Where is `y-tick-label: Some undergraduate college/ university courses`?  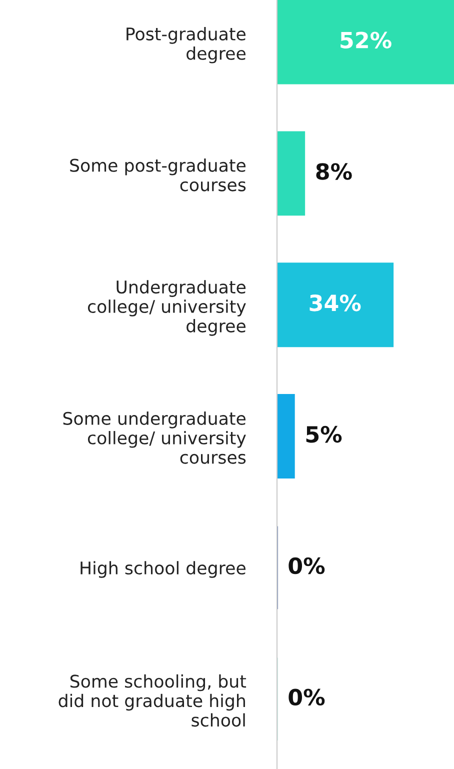
y-tick-label: Some undergraduate college/ university courses is located at coordinates (154, 438).